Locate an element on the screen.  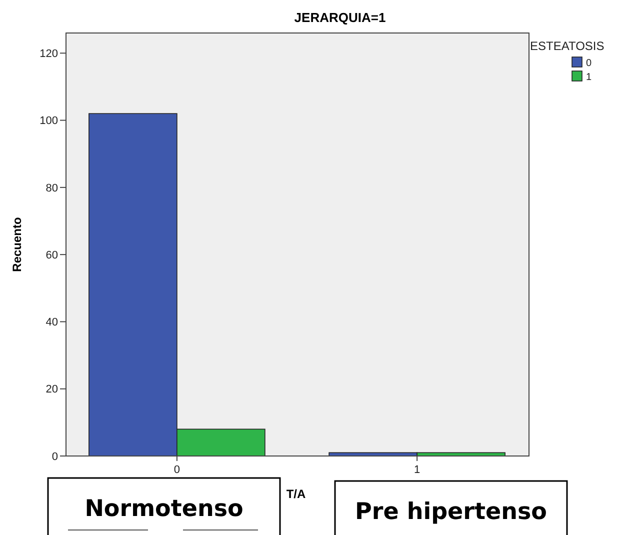
y-tick-label: 80 is located at coordinates (52, 188).